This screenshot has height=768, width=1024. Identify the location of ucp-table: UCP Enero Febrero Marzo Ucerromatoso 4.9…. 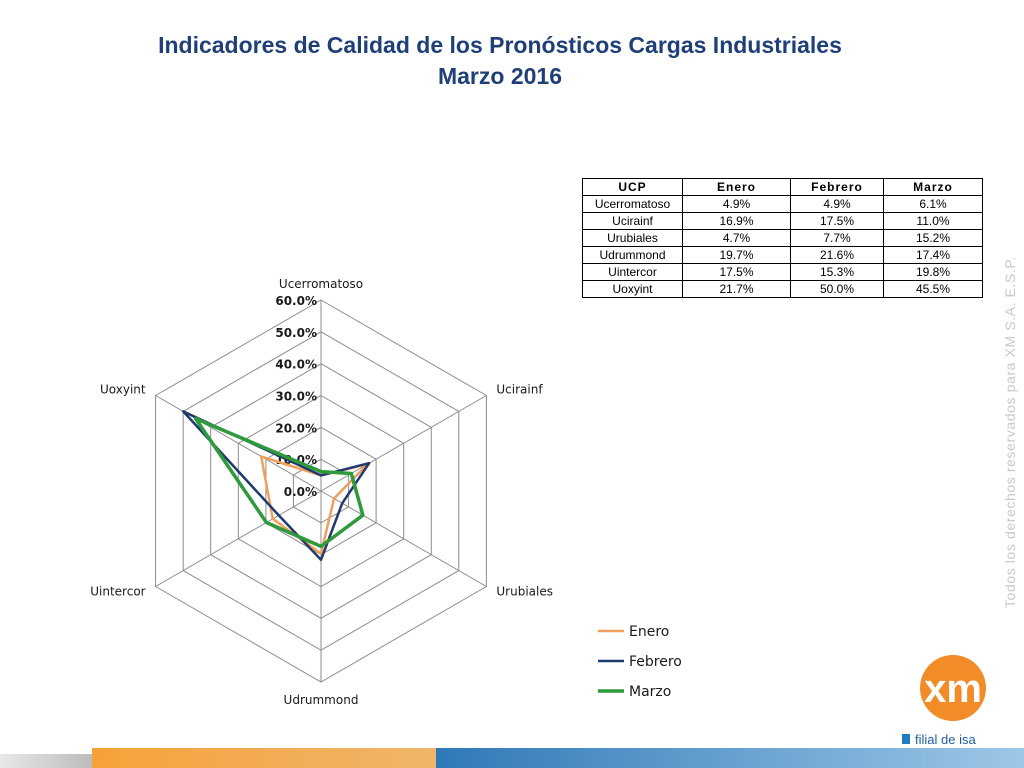
(782, 238).